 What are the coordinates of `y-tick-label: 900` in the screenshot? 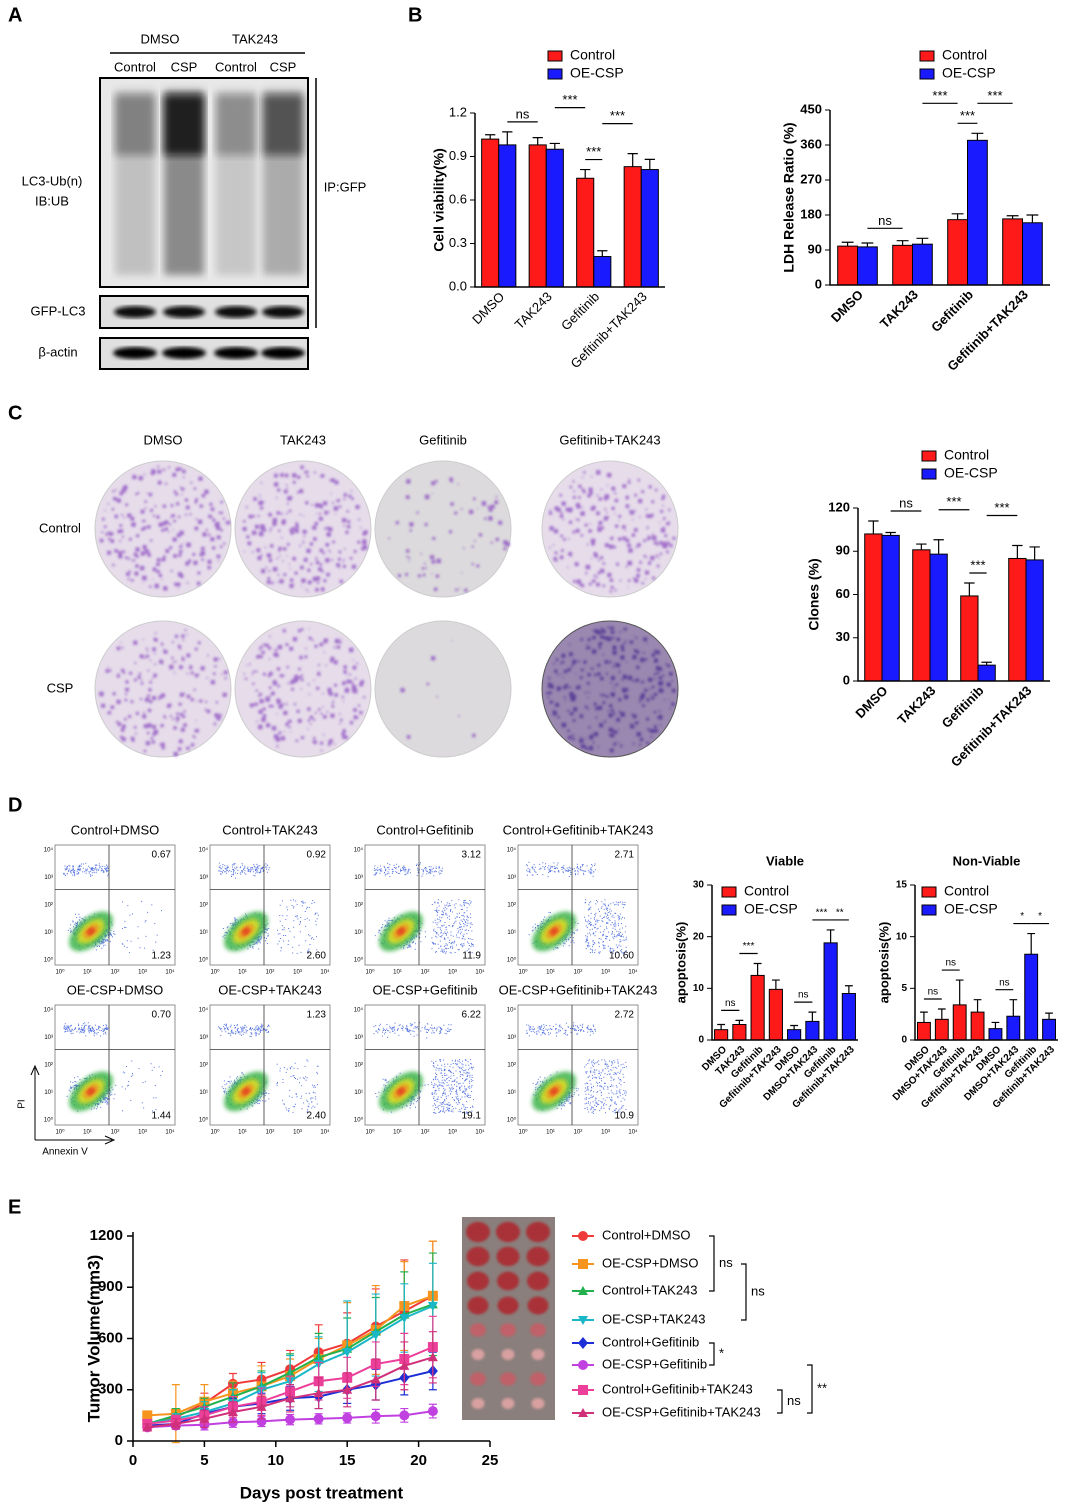 It's located at (110, 1286).